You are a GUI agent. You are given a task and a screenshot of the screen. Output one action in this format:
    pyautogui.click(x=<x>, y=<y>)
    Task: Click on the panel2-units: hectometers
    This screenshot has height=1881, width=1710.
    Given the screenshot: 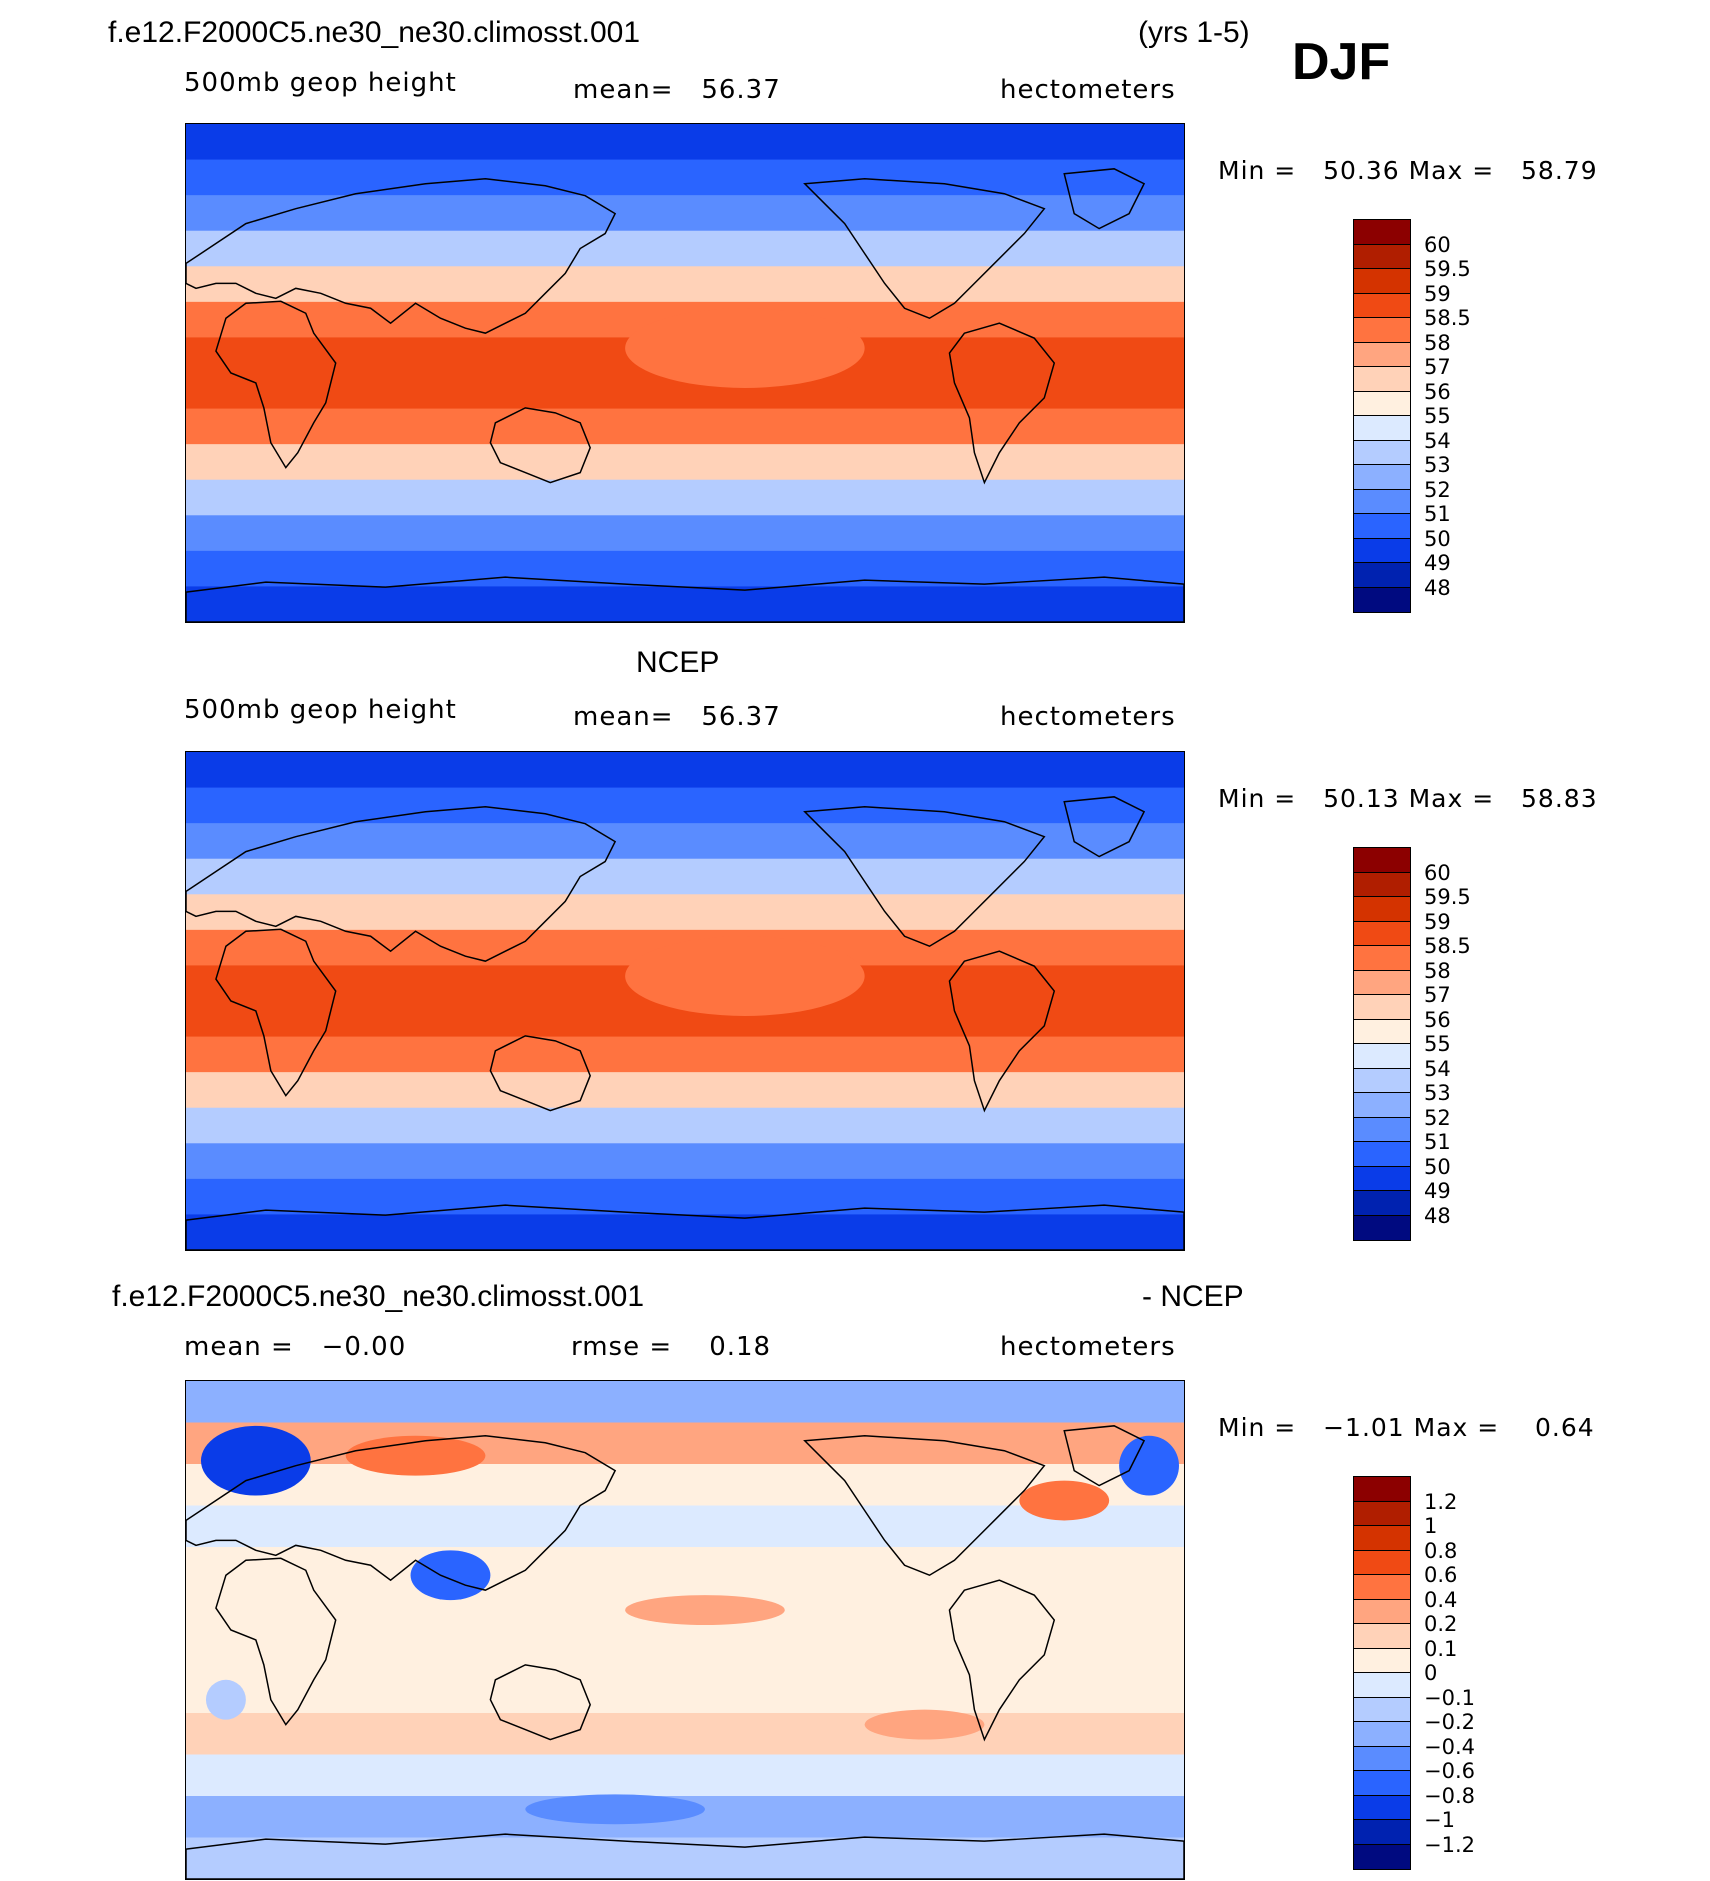 What is the action you would take?
    pyautogui.click(x=1088, y=717)
    